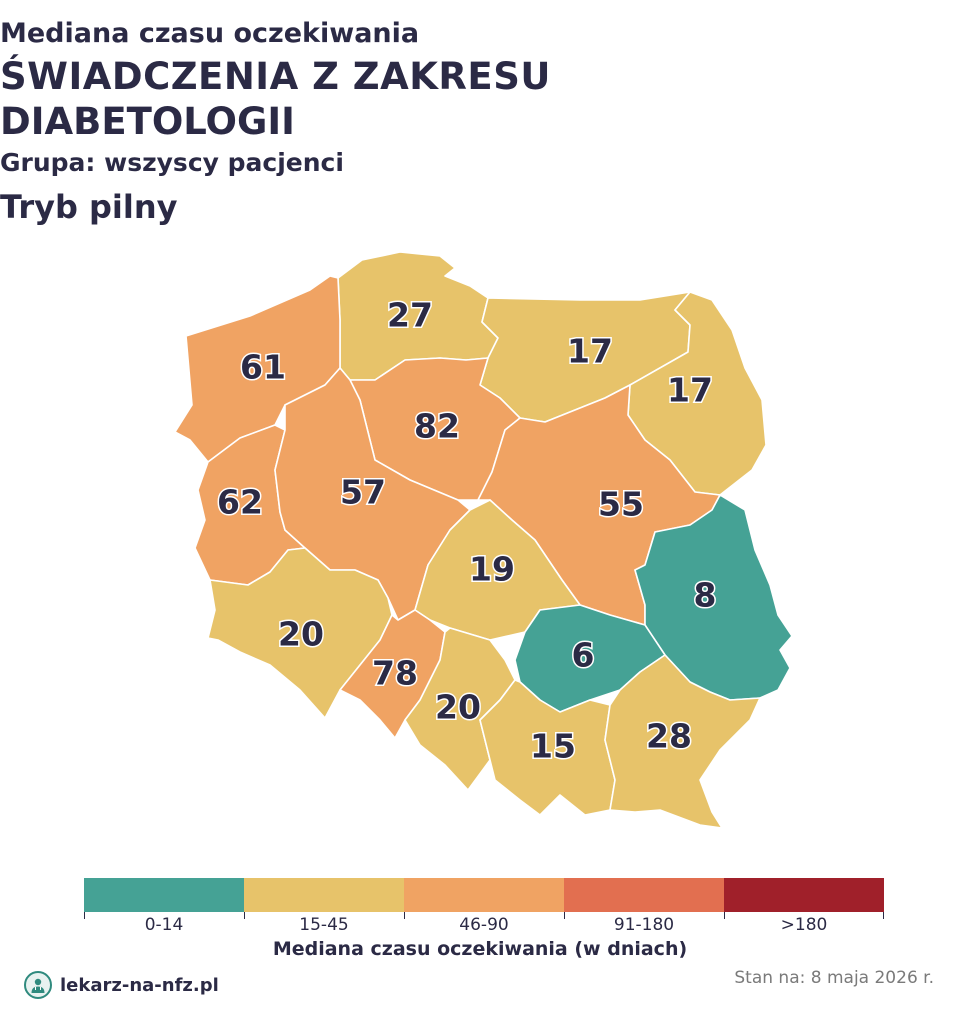 The image size is (960, 1025). I want to click on value-label-mazowieckie: 55, so click(621, 504).